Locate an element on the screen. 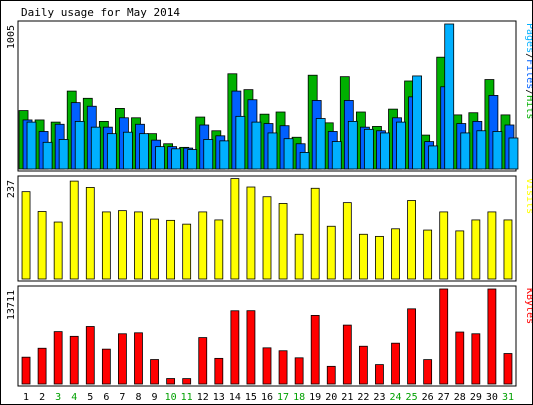 This screenshot has width=533, height=405. x-tick-label: 9 is located at coordinates (155, 397).